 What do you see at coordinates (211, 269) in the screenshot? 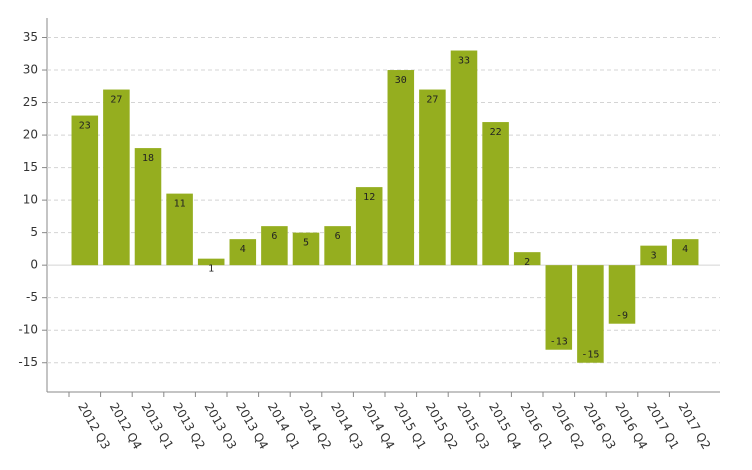
I see `value-label: 1` at bounding box center [211, 269].